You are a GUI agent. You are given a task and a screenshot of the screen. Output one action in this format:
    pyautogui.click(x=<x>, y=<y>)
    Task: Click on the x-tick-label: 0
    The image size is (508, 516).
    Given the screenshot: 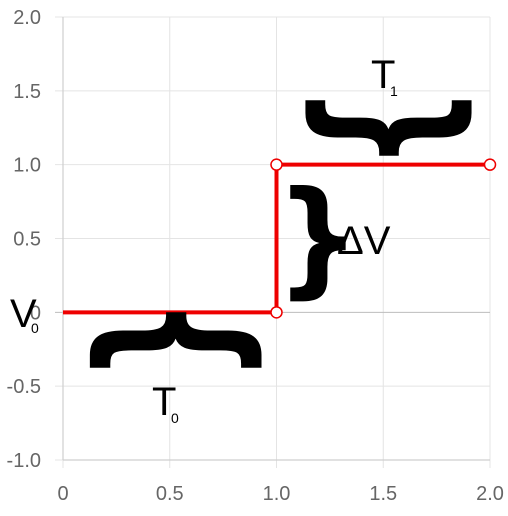 What is the action you would take?
    pyautogui.click(x=62, y=494)
    